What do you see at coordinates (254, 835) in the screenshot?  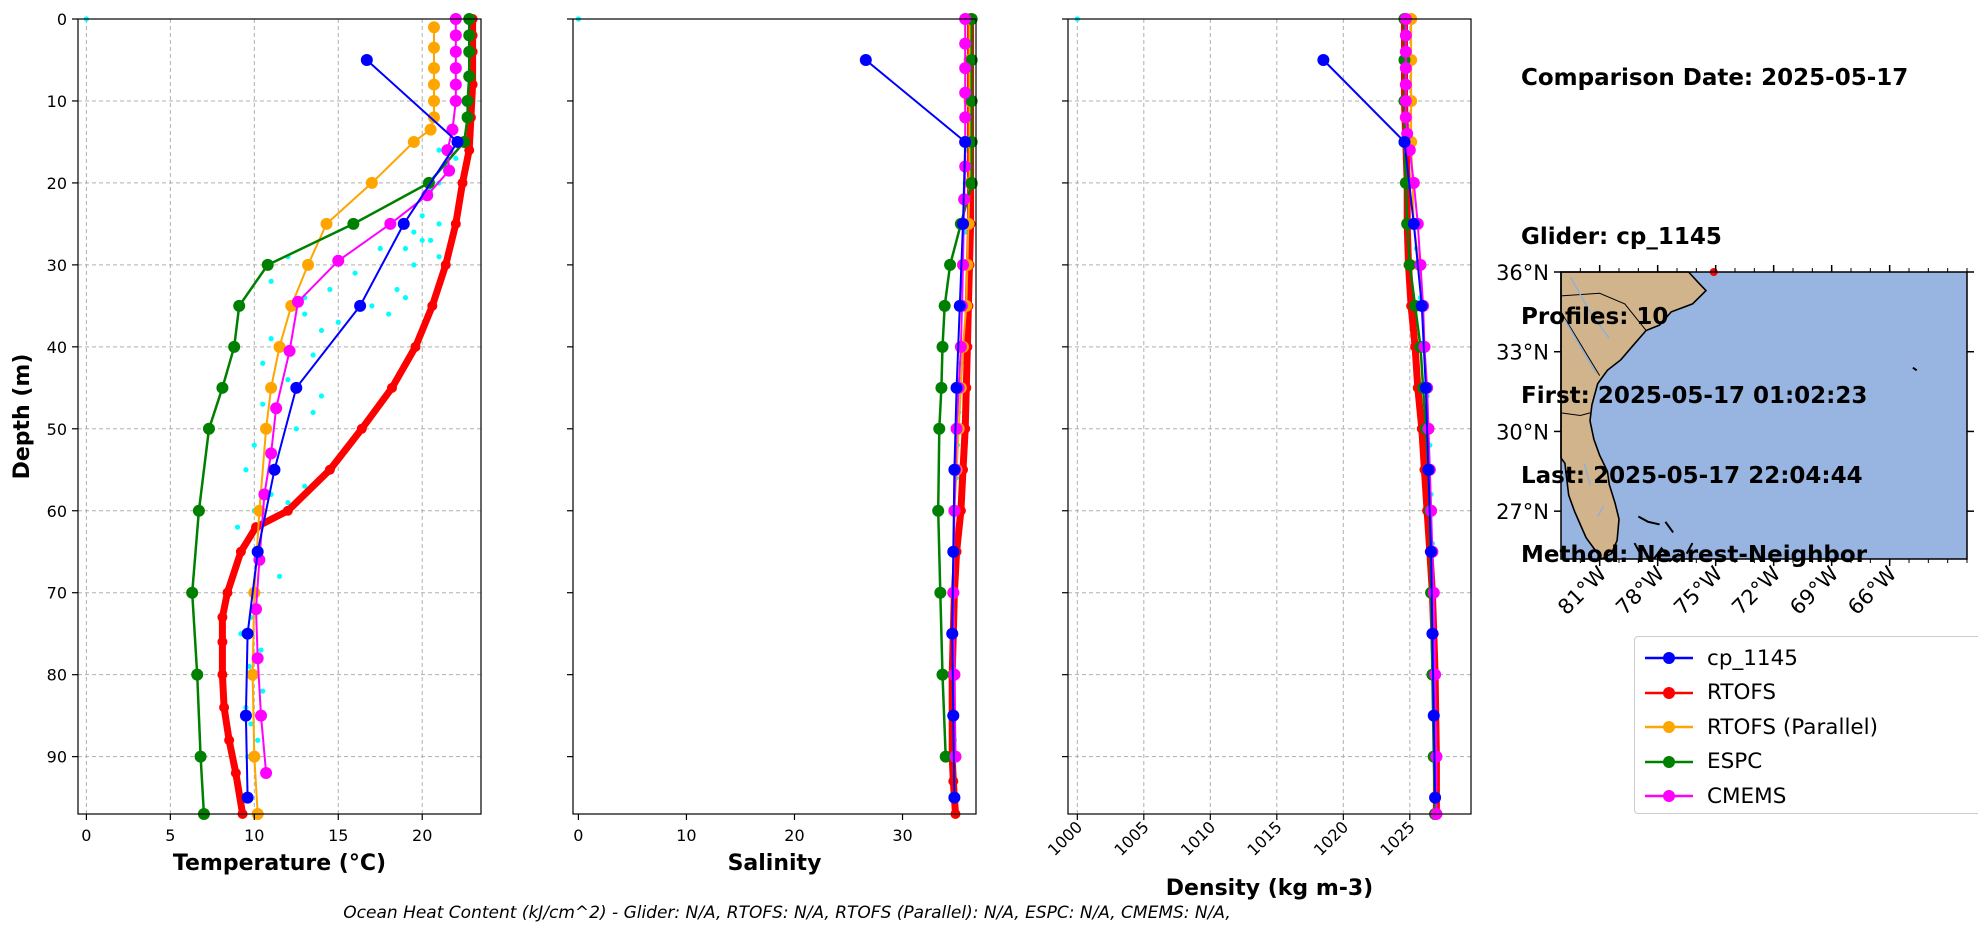 I see `x-tick-label: 10` at bounding box center [254, 835].